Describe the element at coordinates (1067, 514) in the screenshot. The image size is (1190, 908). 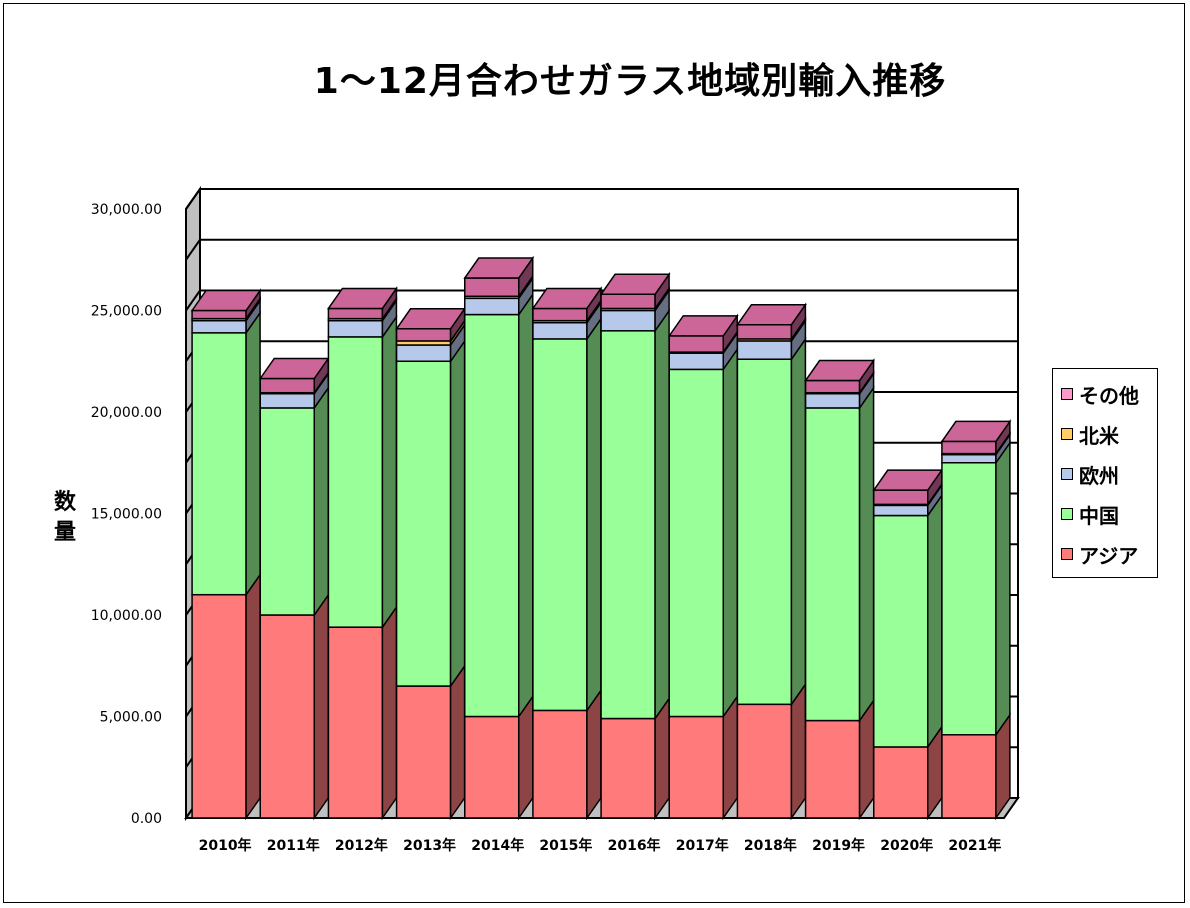
I see `legend-swatch-china` at that location.